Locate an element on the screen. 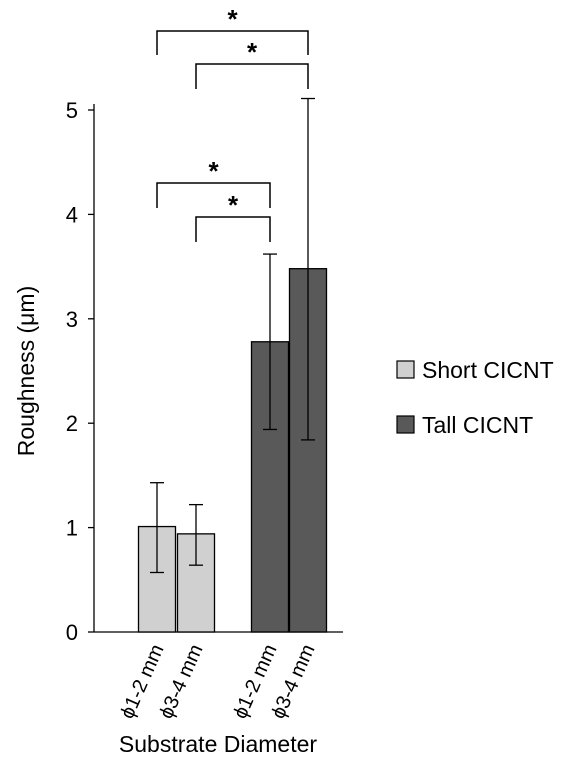 The image size is (577, 770). y-tick-label: 0 is located at coordinates (72, 632).